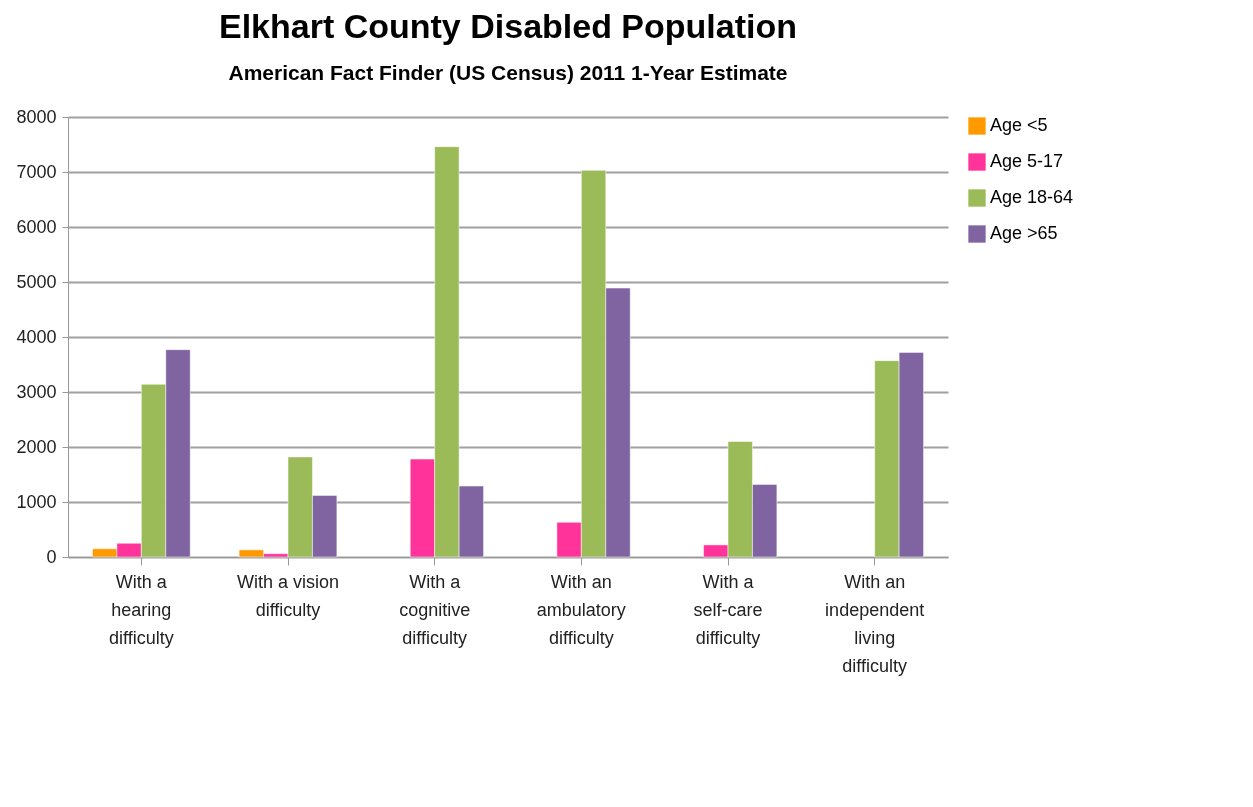  Describe the element at coordinates (36, 446) in the screenshot. I see `y-tick-label: 2000` at that location.